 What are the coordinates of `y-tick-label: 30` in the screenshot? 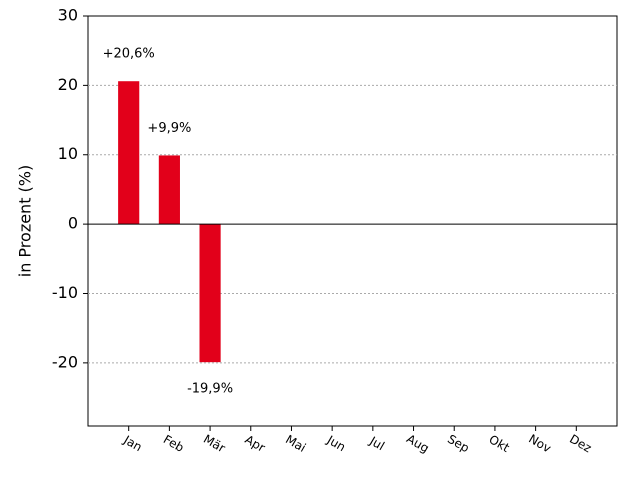 It's located at (68, 15).